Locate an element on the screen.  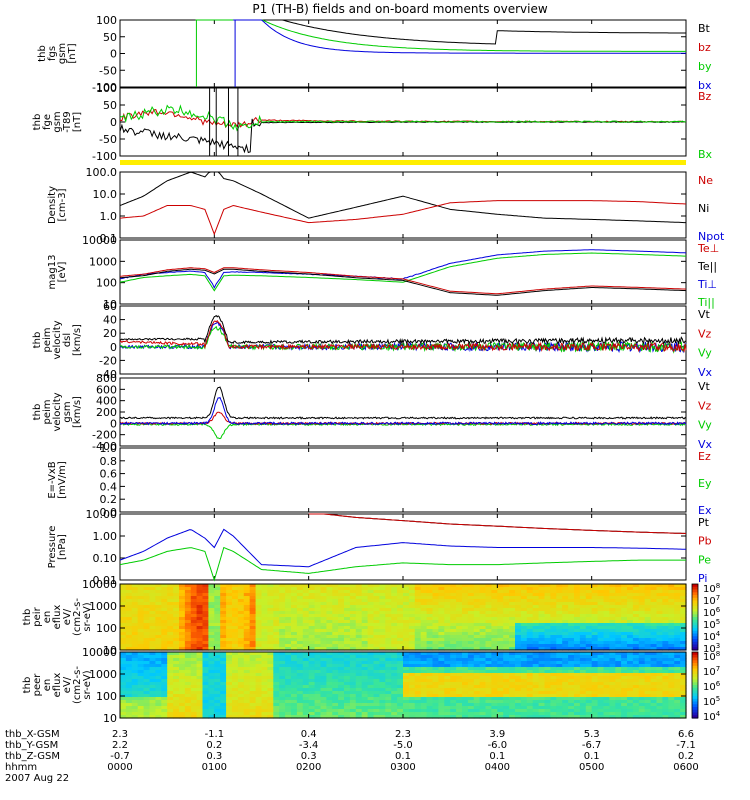
series-Pe is located at coordinates (402, 564).